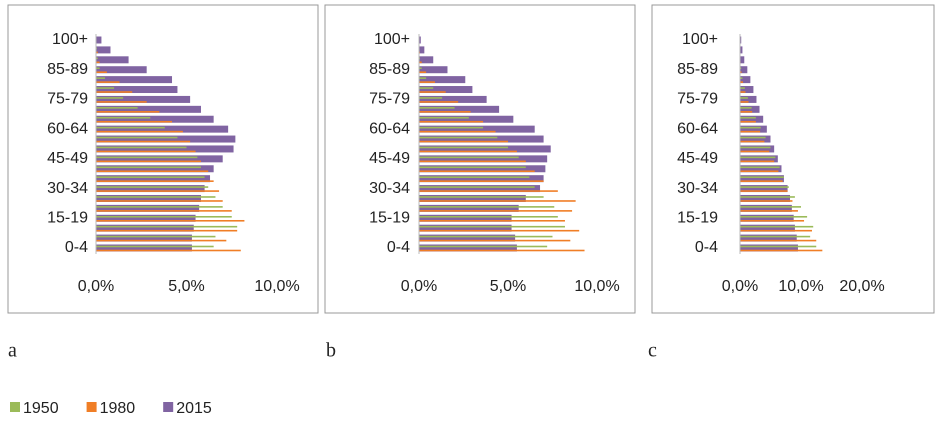 The width and height of the screenshot is (938, 424). What do you see at coordinates (861, 286) in the screenshot?
I see `x-tick-label: 20,0%` at bounding box center [861, 286].